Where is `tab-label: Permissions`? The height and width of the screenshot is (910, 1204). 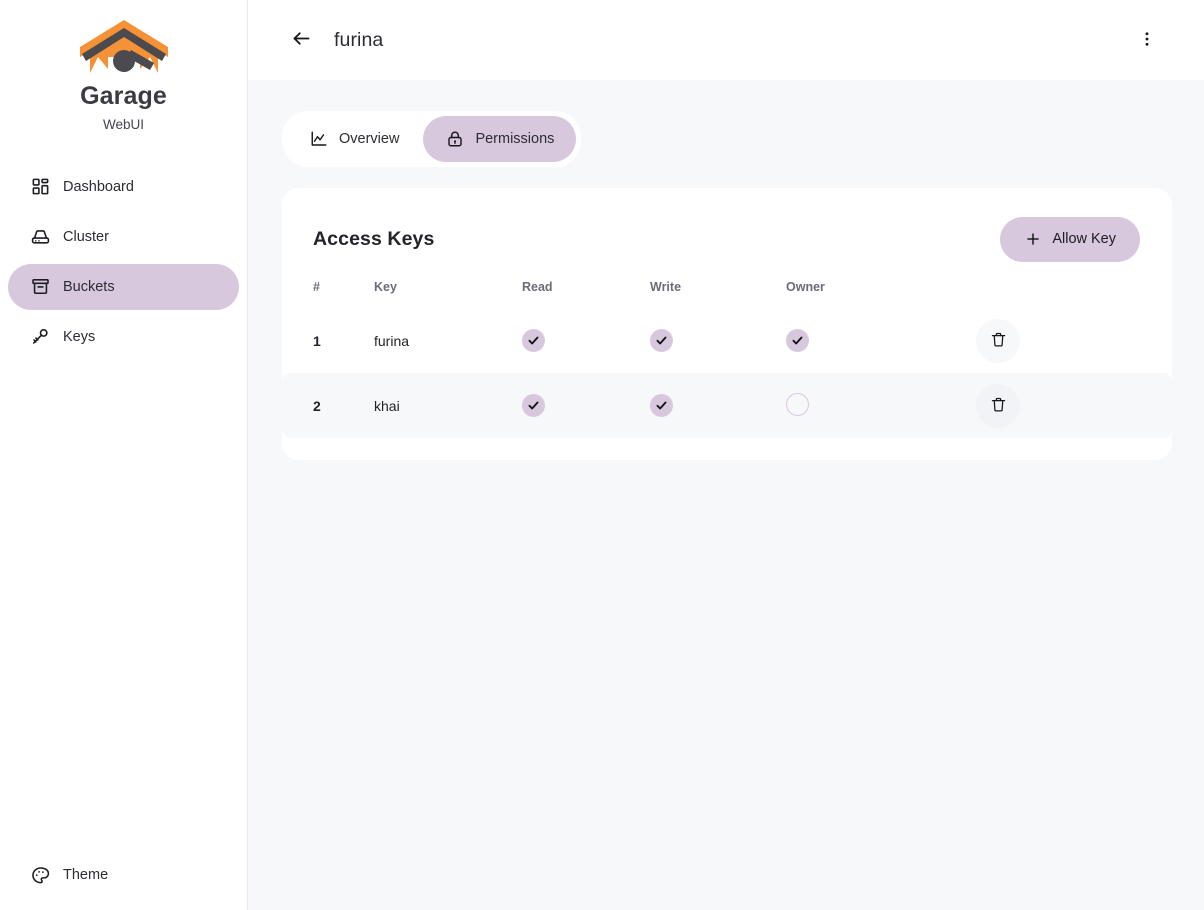 tab-label: Permissions is located at coordinates (515, 139).